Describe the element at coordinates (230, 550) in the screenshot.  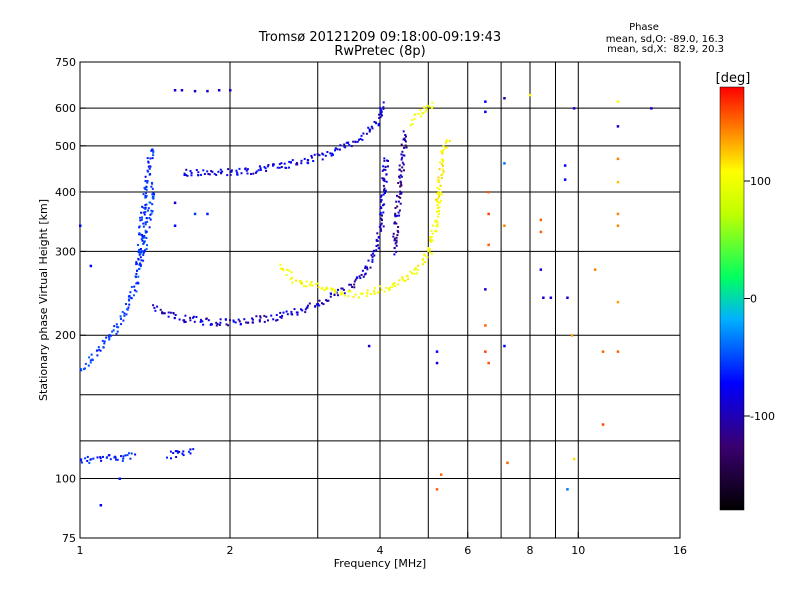
I see `x-tick-label: 2` at that location.